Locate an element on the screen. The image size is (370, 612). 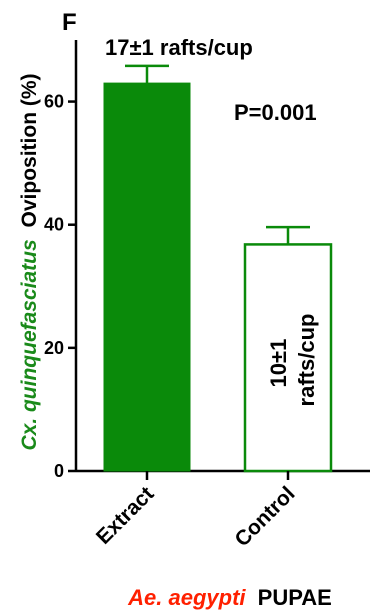
y-axis-title: Cx. quinquefasciatus Oviposition (%) is located at coordinates (29, 261).